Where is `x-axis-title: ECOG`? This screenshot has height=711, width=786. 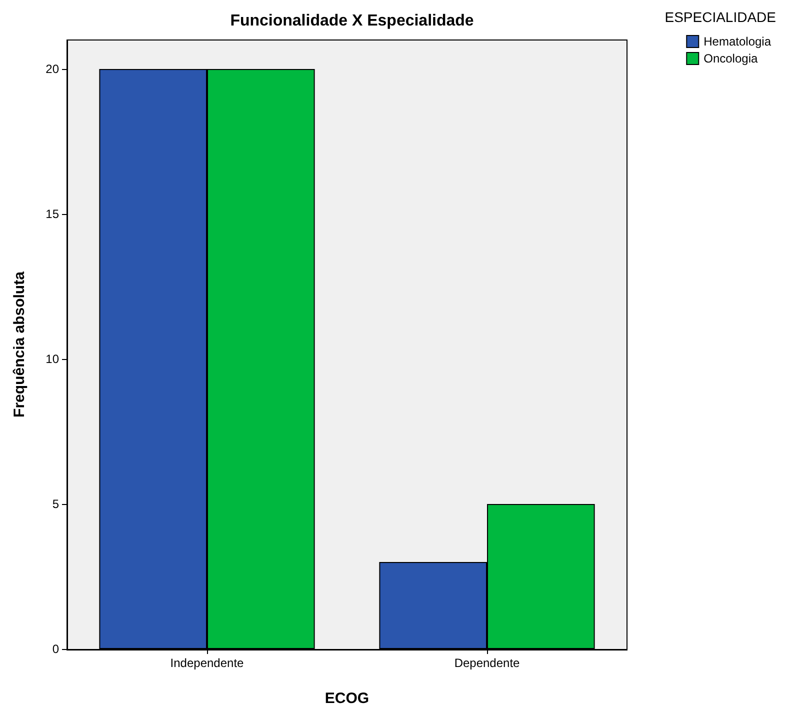
x-axis-title: ECOG is located at coordinates (347, 698).